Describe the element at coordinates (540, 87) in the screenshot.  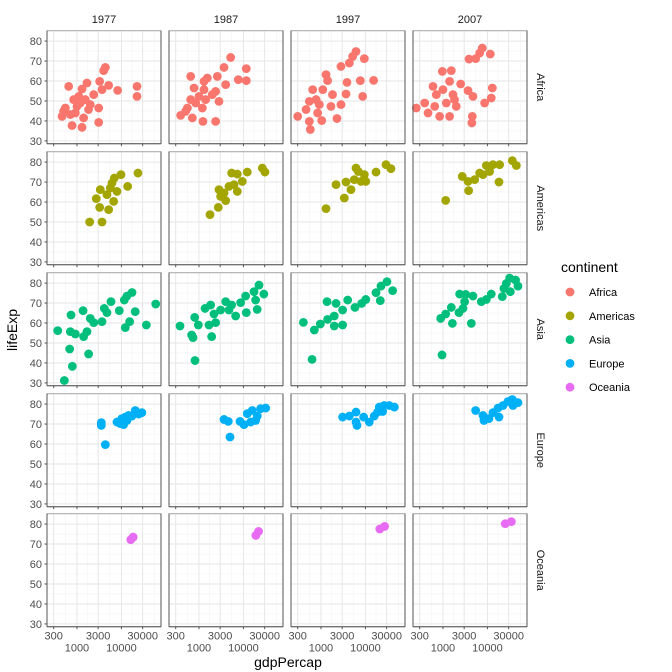
I see `facet-strip-africa: Africa` at that location.